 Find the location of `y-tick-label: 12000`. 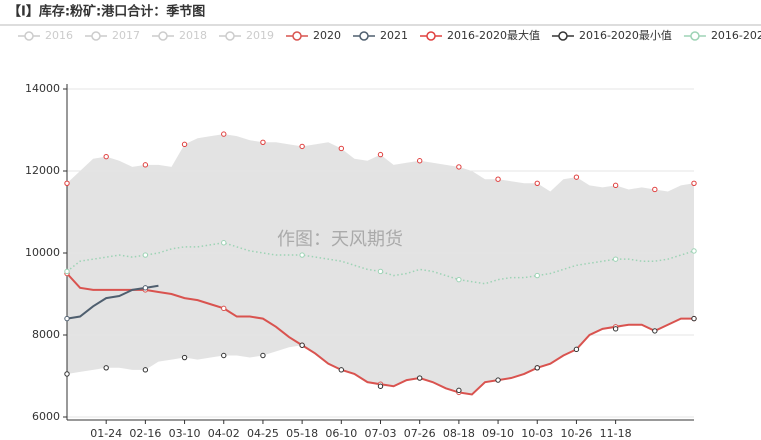

y-tick-label: 12000 is located at coordinates (42, 170).